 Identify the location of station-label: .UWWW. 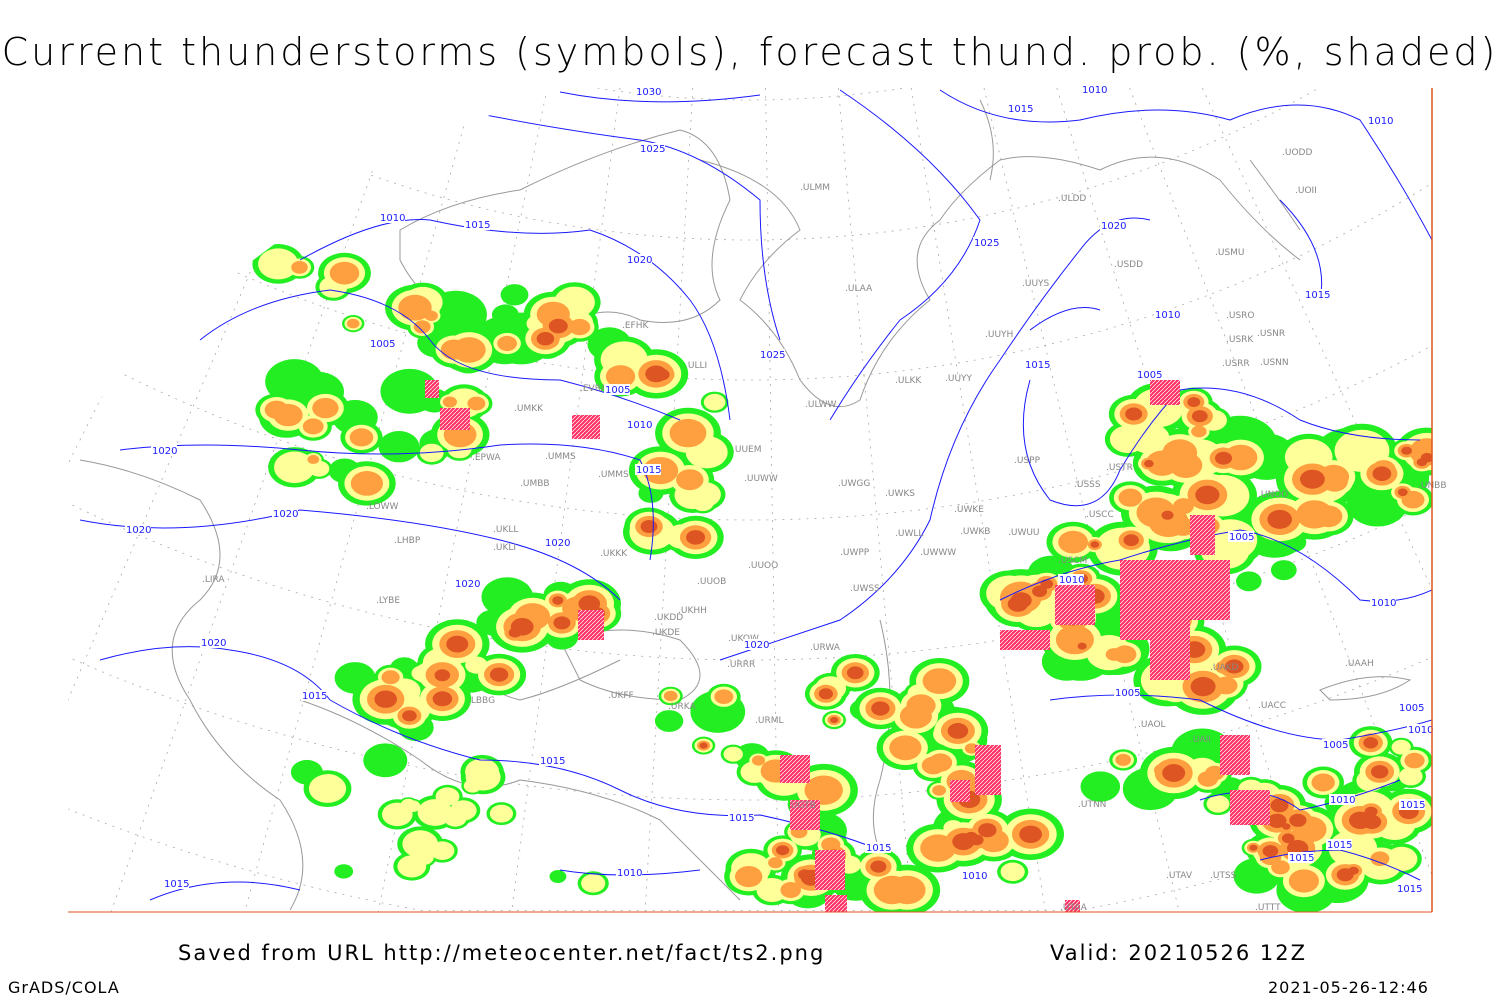
(938, 553).